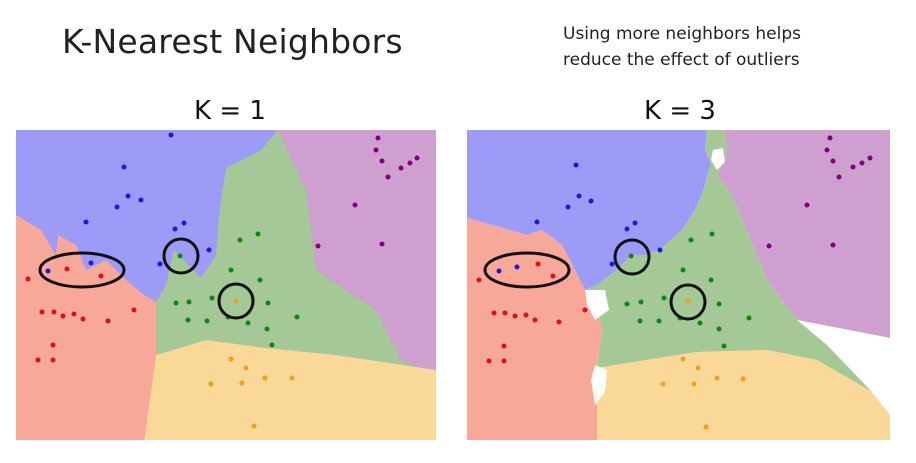  I want to click on k1-points-orange, so click(251, 363).